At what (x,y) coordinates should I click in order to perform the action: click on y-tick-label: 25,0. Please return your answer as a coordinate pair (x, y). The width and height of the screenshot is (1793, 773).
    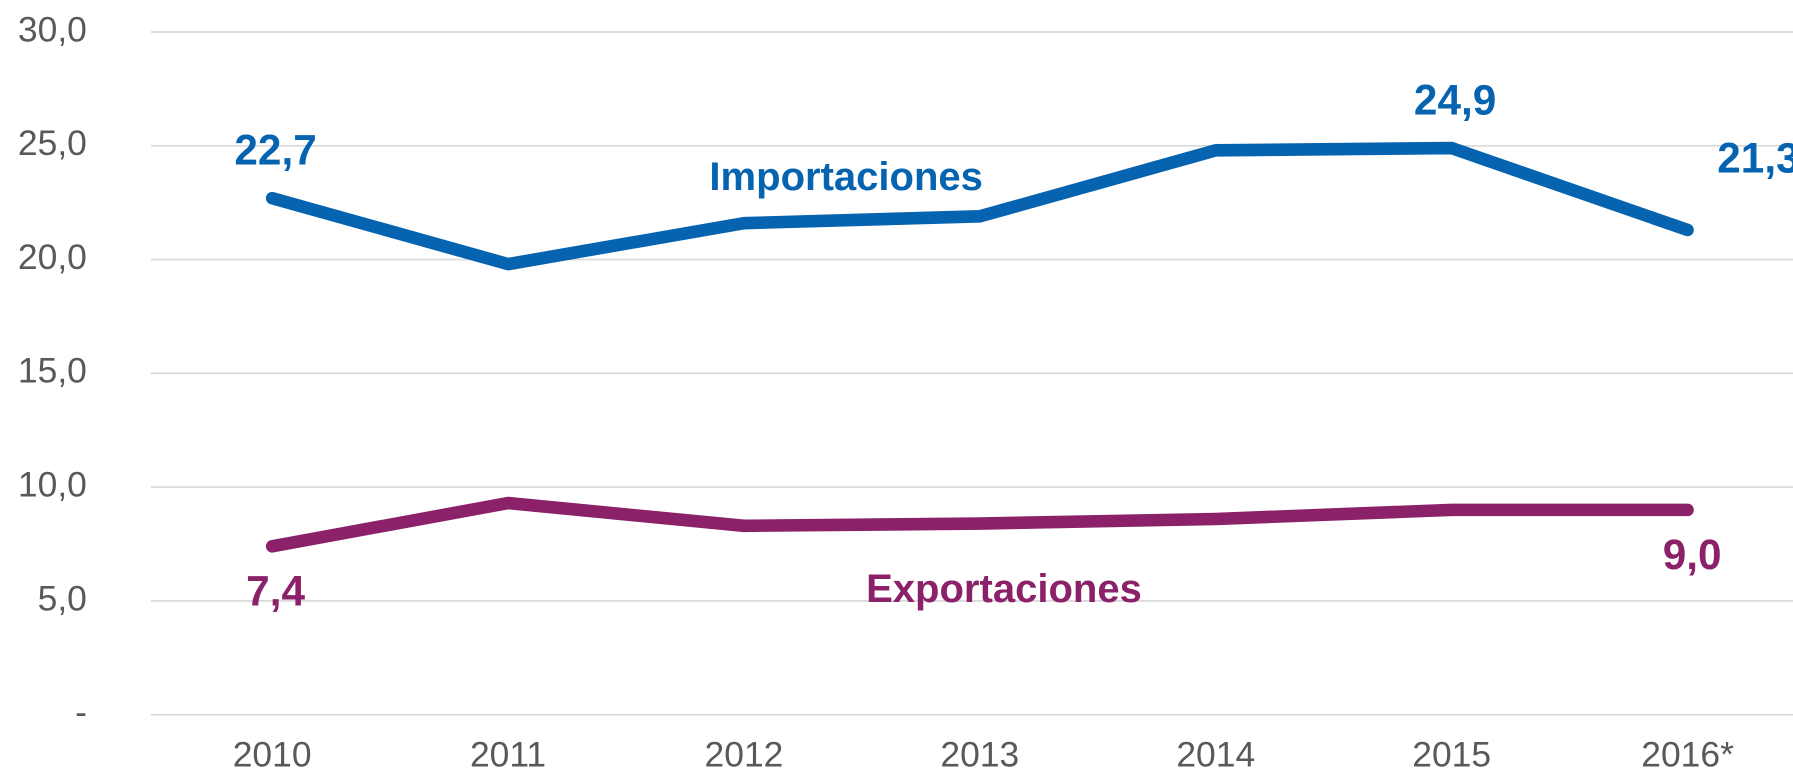
    Looking at the image, I should click on (52, 143).